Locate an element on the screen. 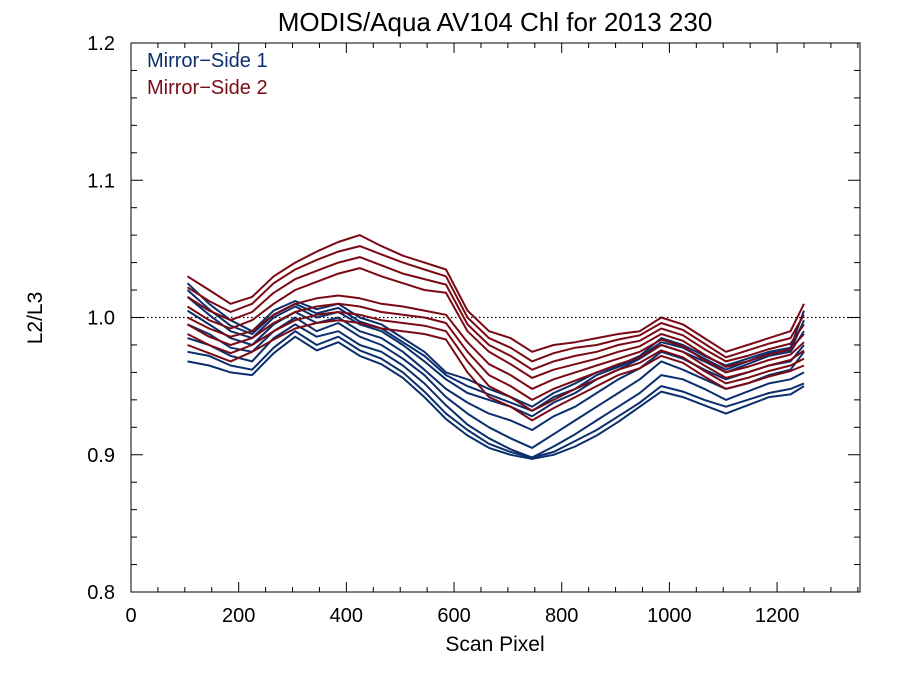 The width and height of the screenshot is (900, 675). y-tick-label: 1.0 is located at coordinates (101, 319).